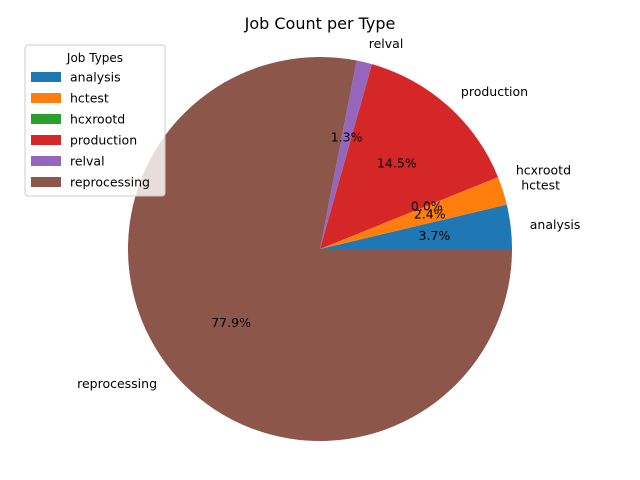 The height and width of the screenshot is (480, 640). Describe the element at coordinates (397, 163) in the screenshot. I see `percent-label-production: 14.5%` at that location.